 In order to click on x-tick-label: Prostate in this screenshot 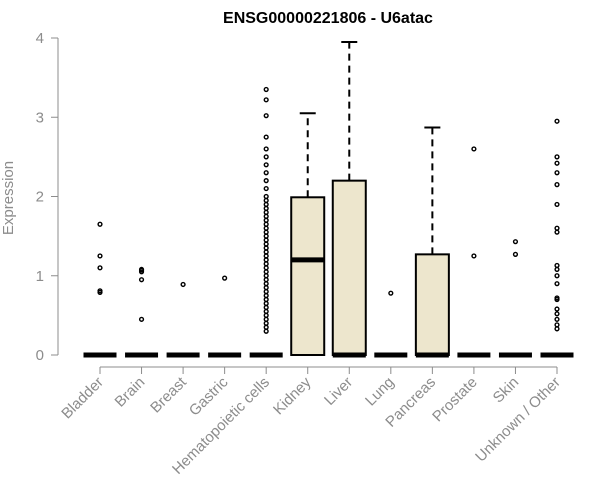, I will do `click(455, 400)`.